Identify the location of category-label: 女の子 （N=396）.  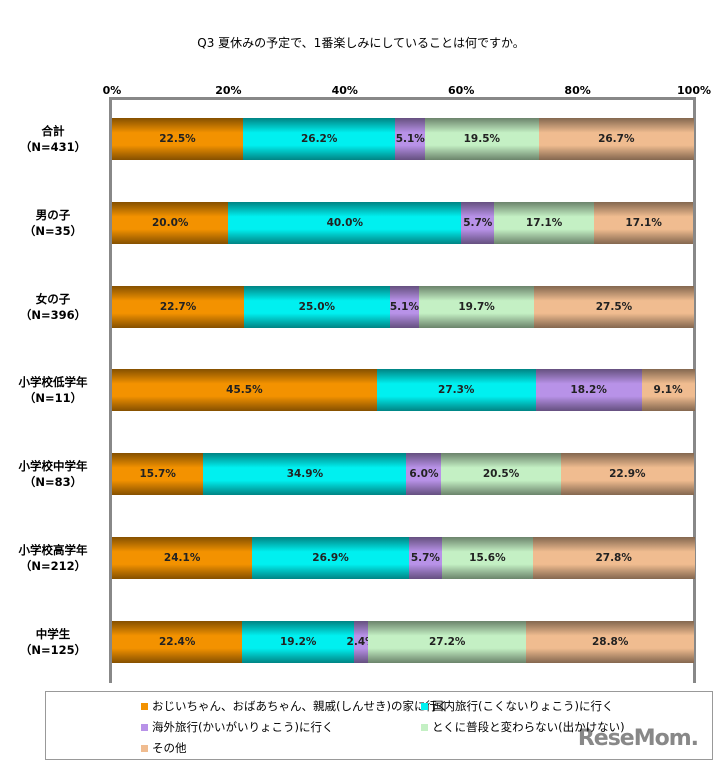
(53, 306).